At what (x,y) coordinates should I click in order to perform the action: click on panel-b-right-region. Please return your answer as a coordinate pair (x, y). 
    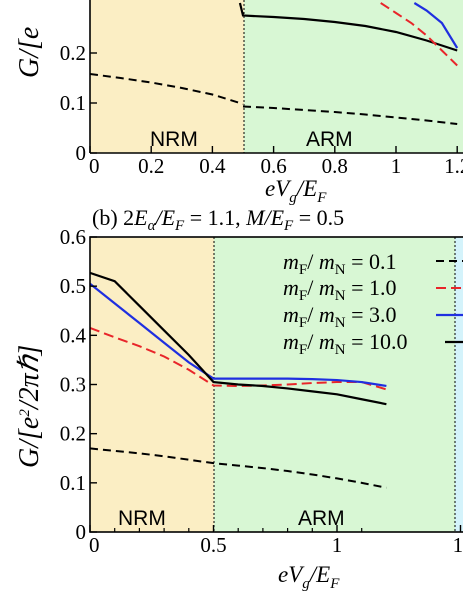
    Looking at the image, I should click on (459, 384).